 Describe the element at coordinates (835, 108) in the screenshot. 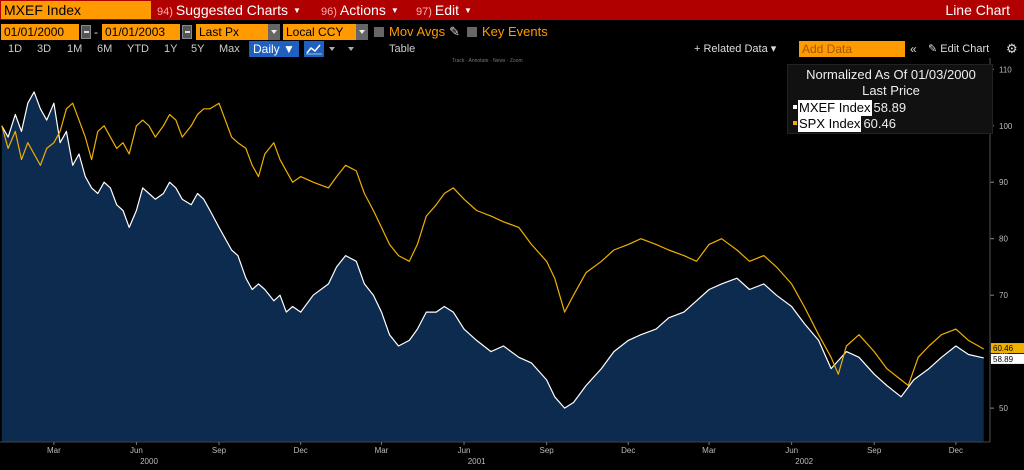

I see `legend-series-name: MXEF Index` at that location.